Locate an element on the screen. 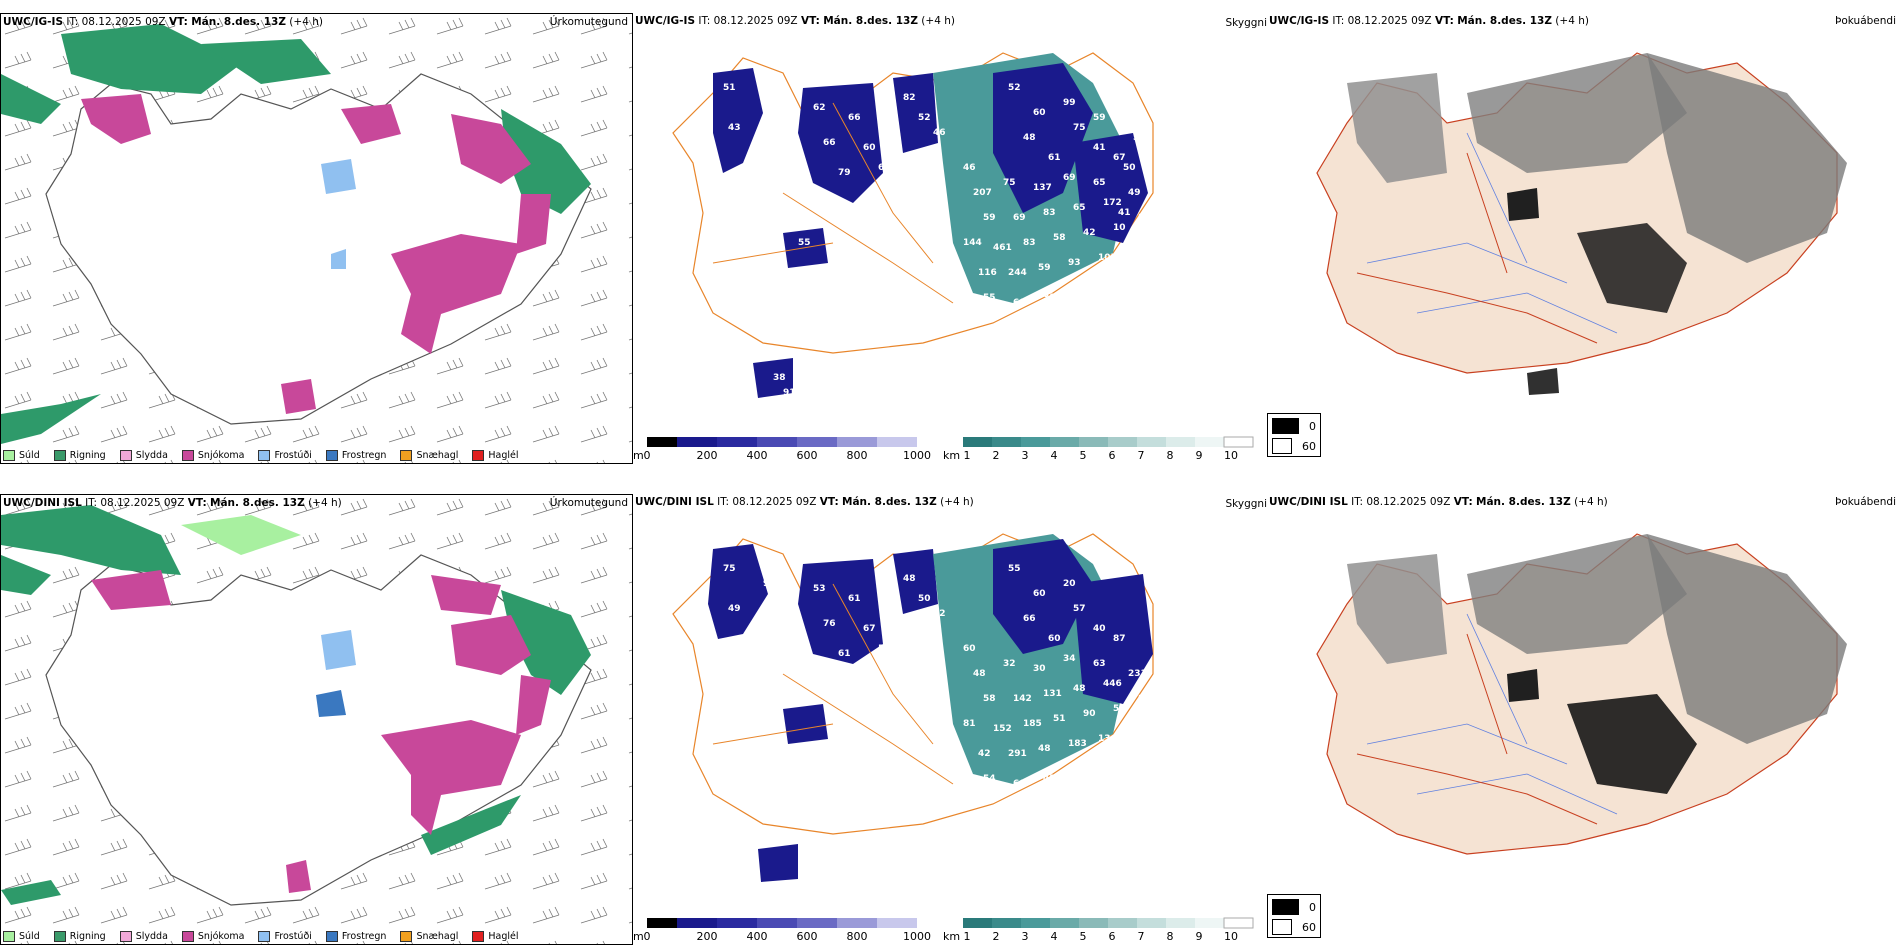  visibility-value: 18 is located at coordinates (1079, 293).